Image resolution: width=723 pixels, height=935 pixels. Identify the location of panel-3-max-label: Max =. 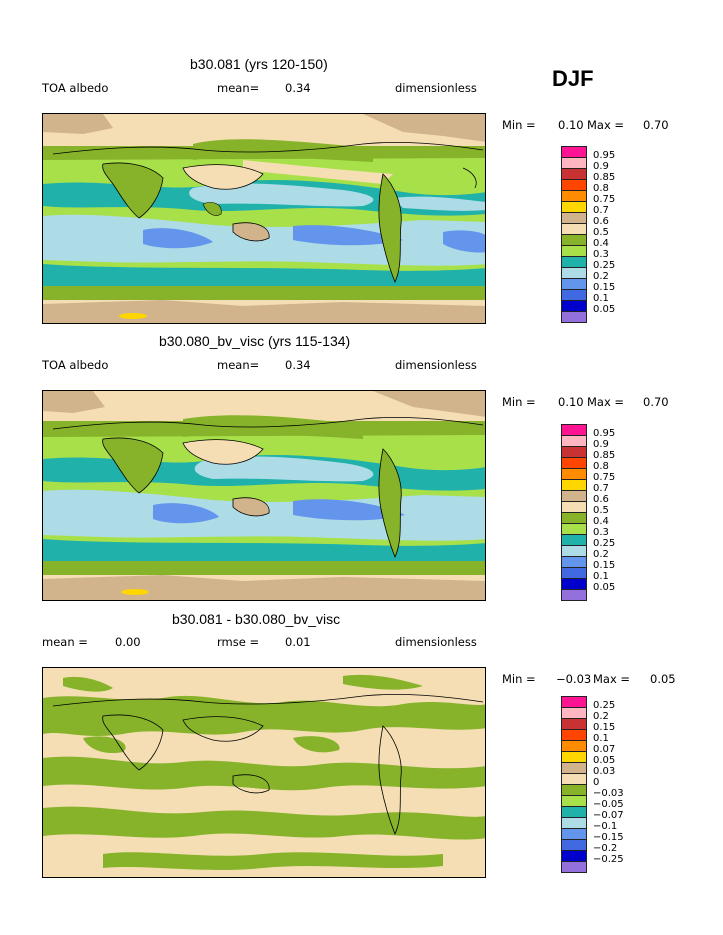
(612, 679).